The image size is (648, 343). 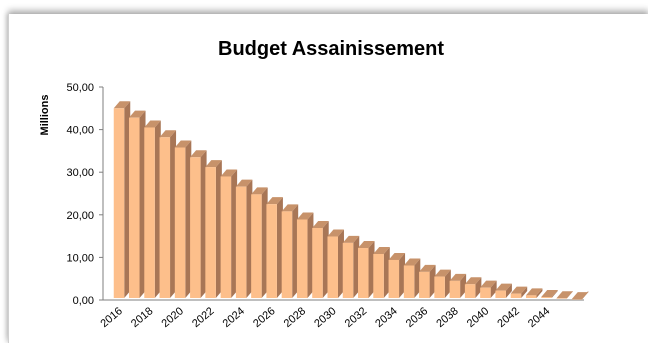 What do you see at coordinates (80, 131) in the screenshot?
I see `y-tick-label: 40,00` at bounding box center [80, 131].